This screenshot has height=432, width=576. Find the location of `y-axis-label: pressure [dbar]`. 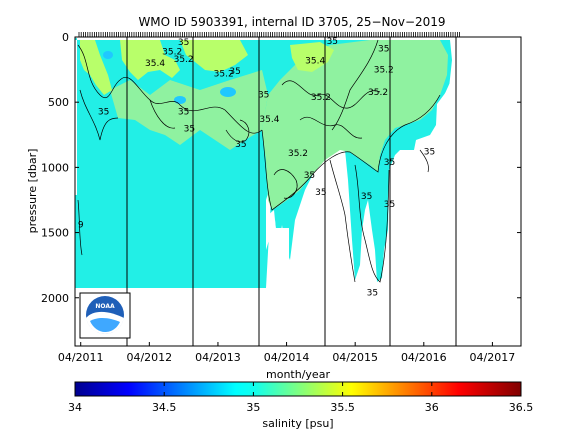

y-axis-label: pressure [dbar] is located at coordinates (32, 191).